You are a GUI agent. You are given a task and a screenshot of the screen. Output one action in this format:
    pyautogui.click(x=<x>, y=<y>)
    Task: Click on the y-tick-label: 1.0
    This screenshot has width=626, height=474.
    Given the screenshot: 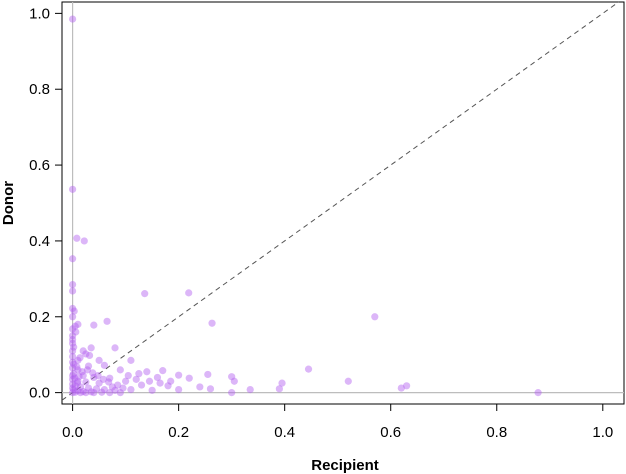 What is the action you would take?
    pyautogui.click(x=39, y=13)
    